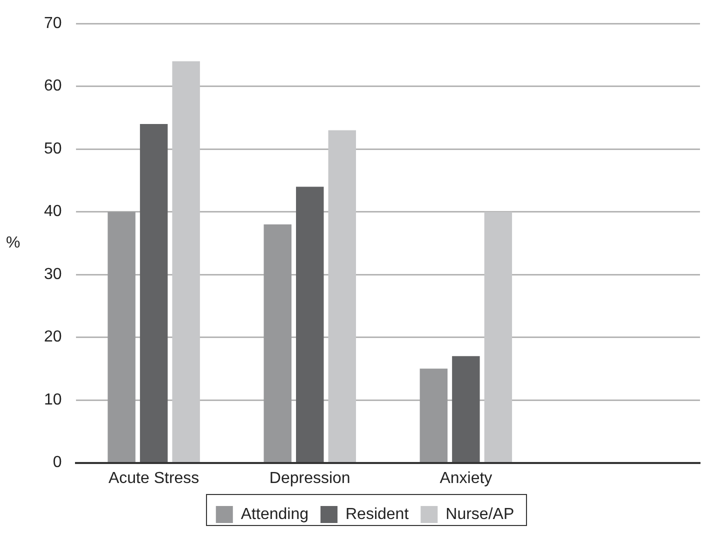 This screenshot has width=702, height=537. Describe the element at coordinates (13, 243) in the screenshot. I see `y-axis-title: %` at that location.